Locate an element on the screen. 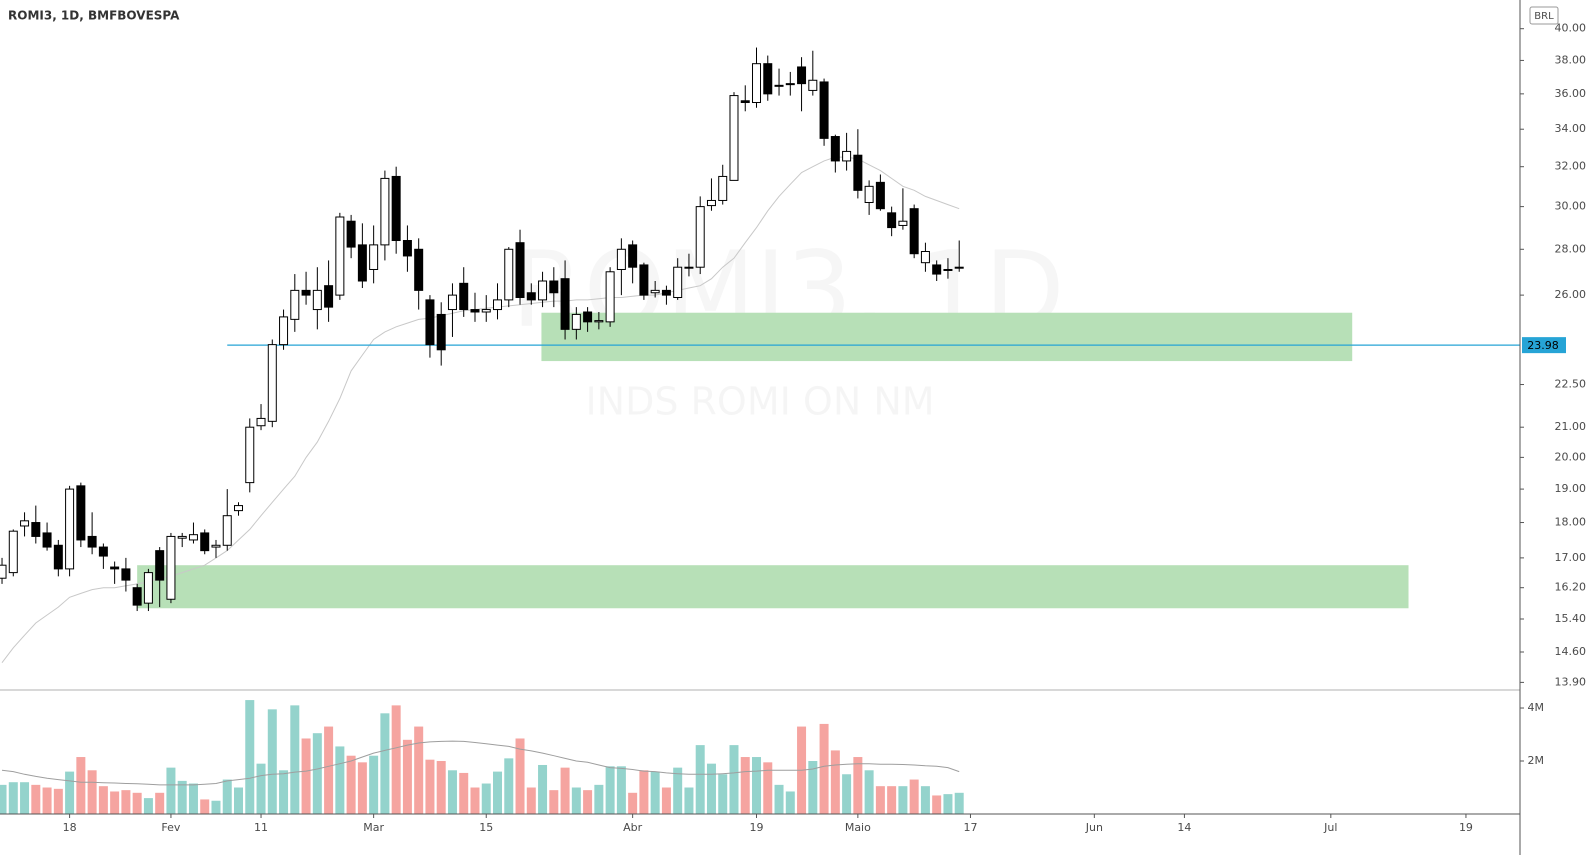 The width and height of the screenshot is (1592, 855). y-tick-label: 18.00 is located at coordinates (1571, 522).